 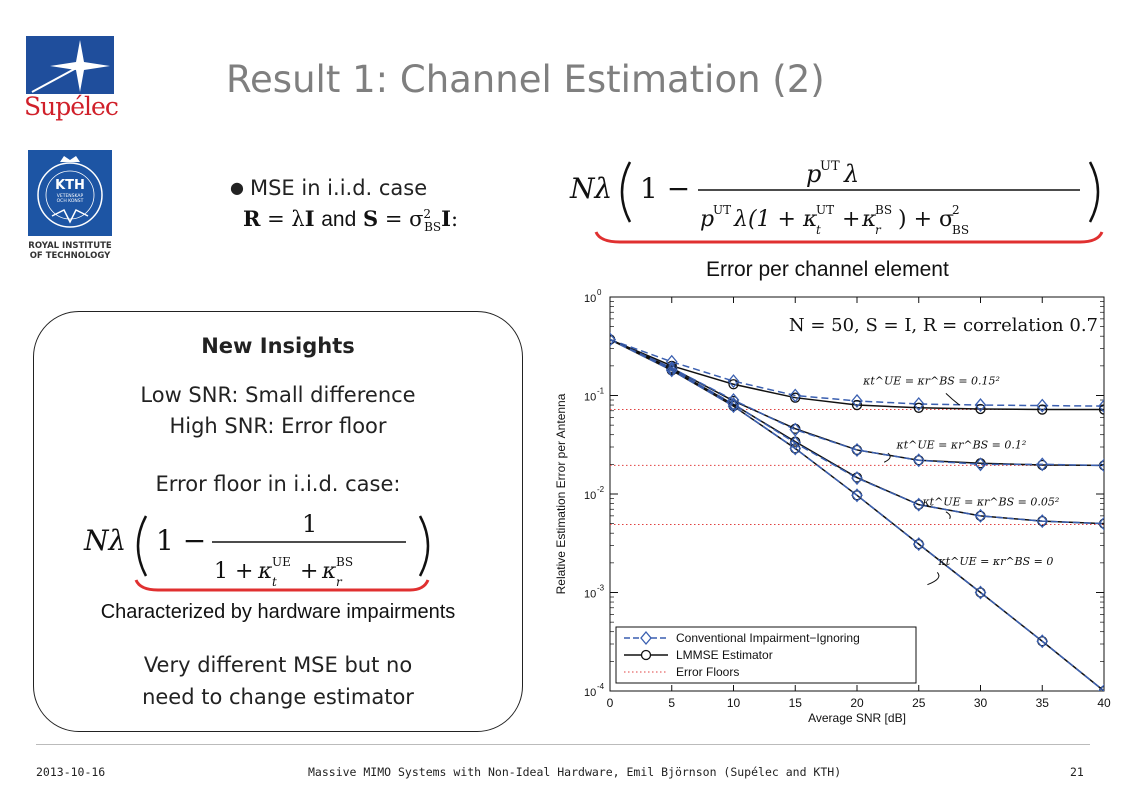 What do you see at coordinates (70, 199) in the screenshot?
I see `kth-logo-ring-text: VETENSKAP OCH KONST` at bounding box center [70, 199].